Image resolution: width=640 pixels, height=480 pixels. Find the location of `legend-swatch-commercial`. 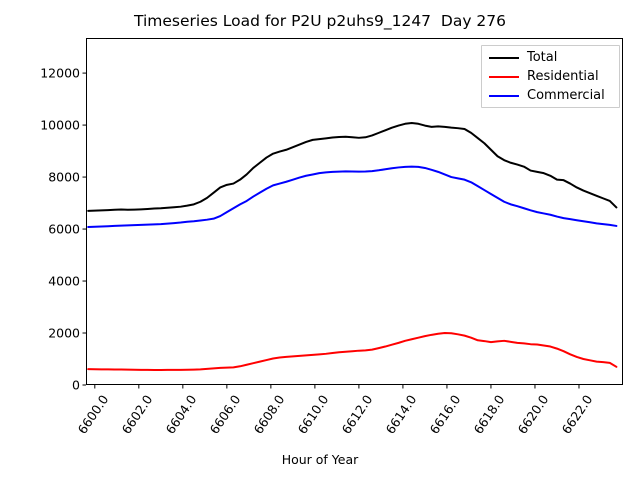

legend-swatch-commercial is located at coordinates (504, 95).